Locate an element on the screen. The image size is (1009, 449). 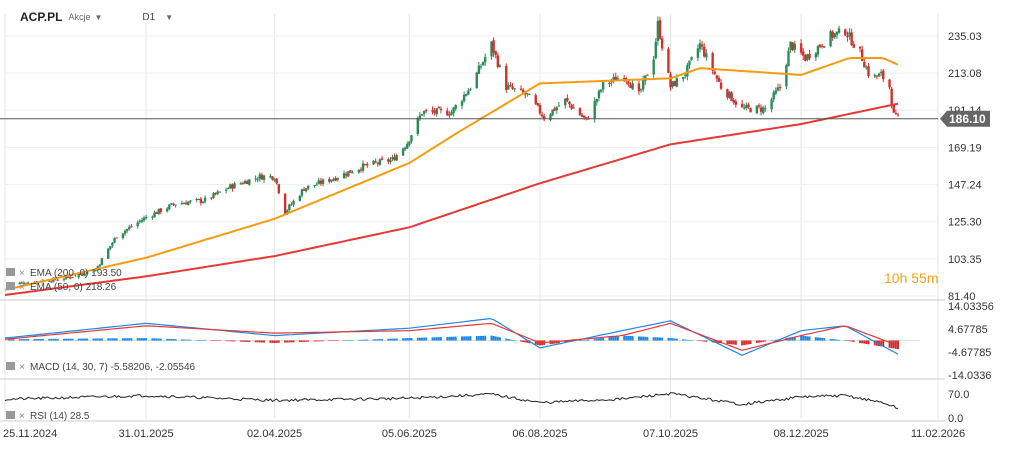
x-tick-label: 25.11.2024 is located at coordinates (30, 434).